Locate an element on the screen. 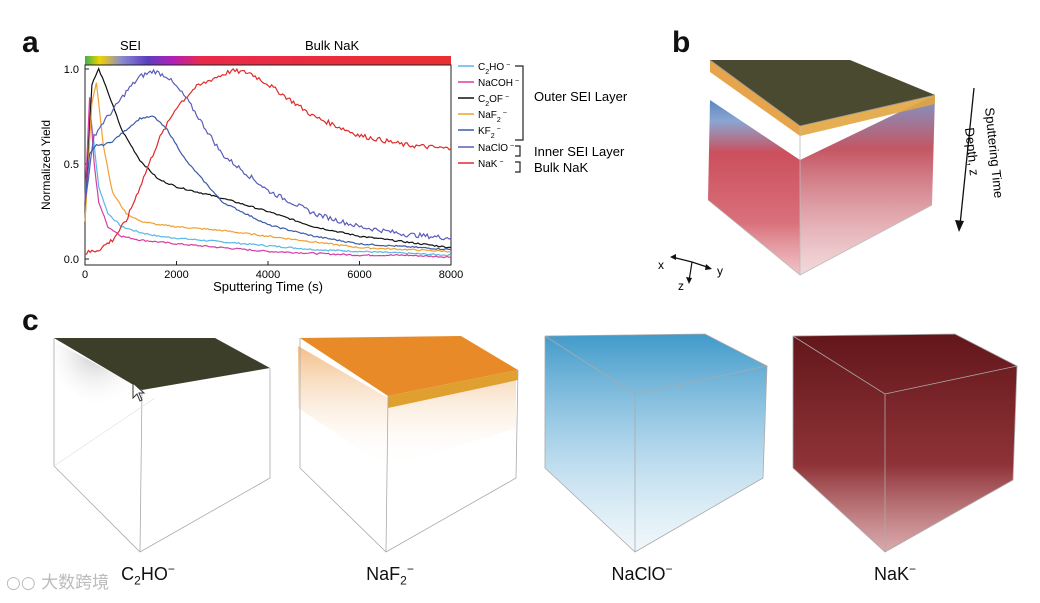 The height and width of the screenshot is (603, 1040). region-label-bulk: Bulk NaK is located at coordinates (332, 45).